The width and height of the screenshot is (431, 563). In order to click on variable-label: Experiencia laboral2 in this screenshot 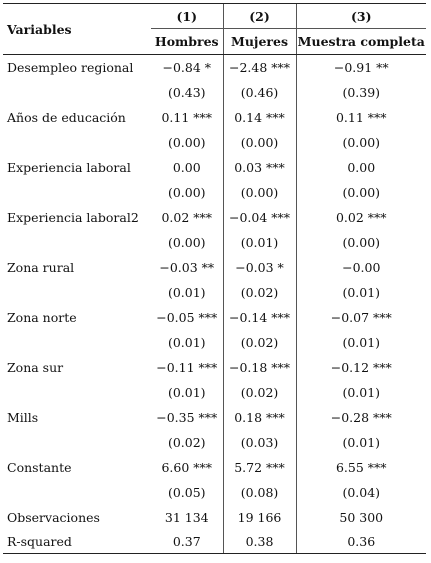, I will do `click(73, 217)`.